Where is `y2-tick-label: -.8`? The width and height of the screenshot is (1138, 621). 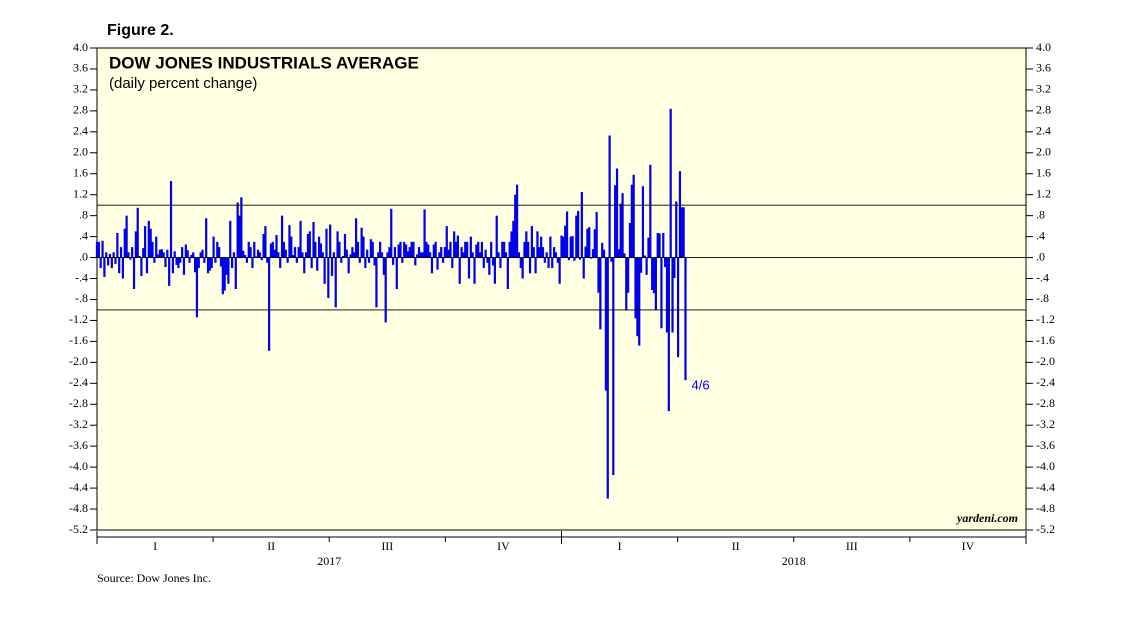
y2-tick-label: -.8 is located at coordinates (1042, 298).